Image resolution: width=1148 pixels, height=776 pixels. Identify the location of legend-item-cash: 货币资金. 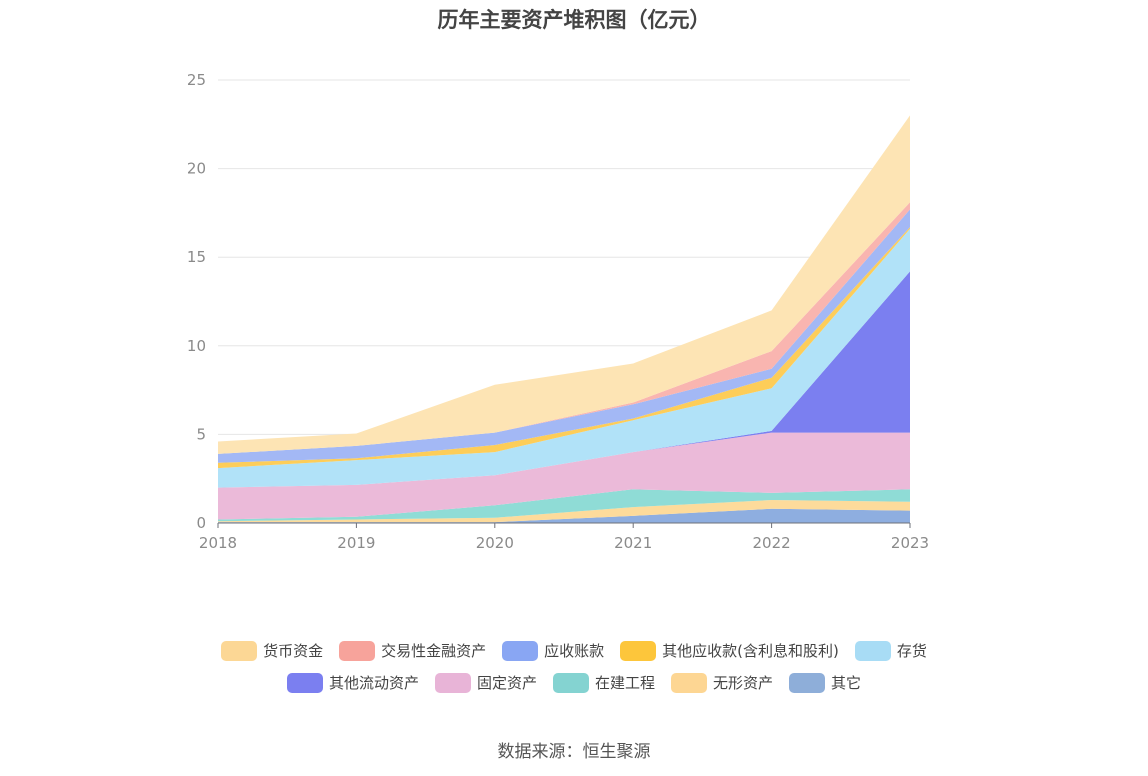
(272, 650).